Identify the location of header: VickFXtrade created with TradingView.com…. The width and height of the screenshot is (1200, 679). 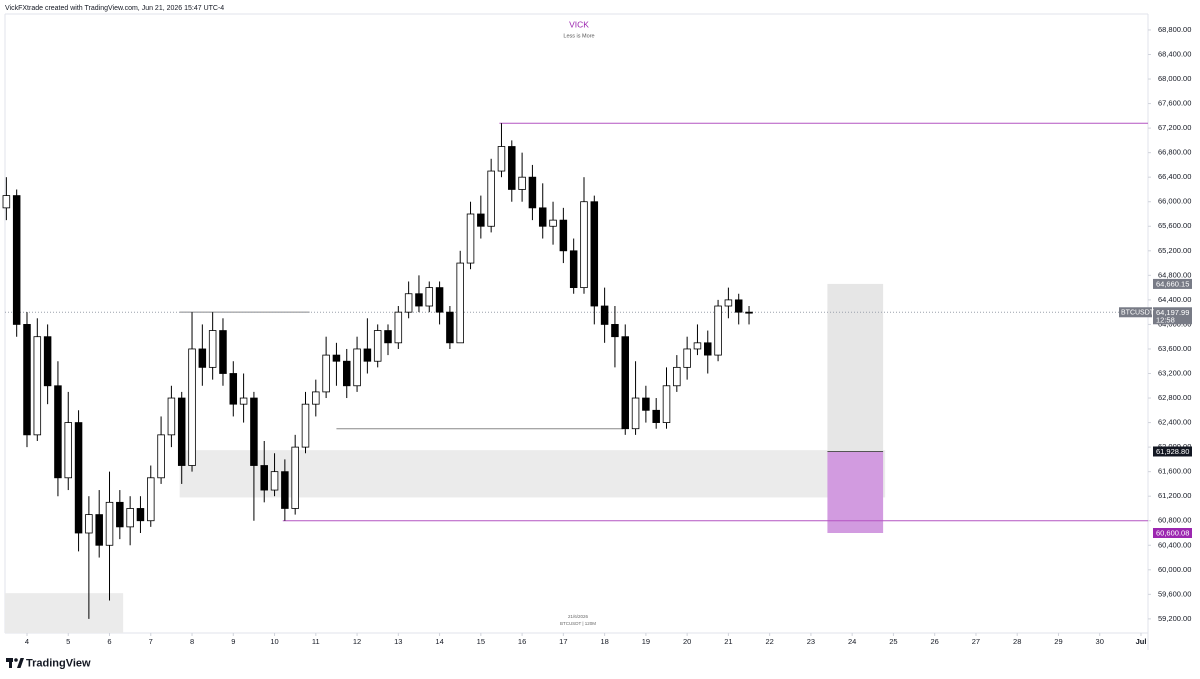
(114, 8).